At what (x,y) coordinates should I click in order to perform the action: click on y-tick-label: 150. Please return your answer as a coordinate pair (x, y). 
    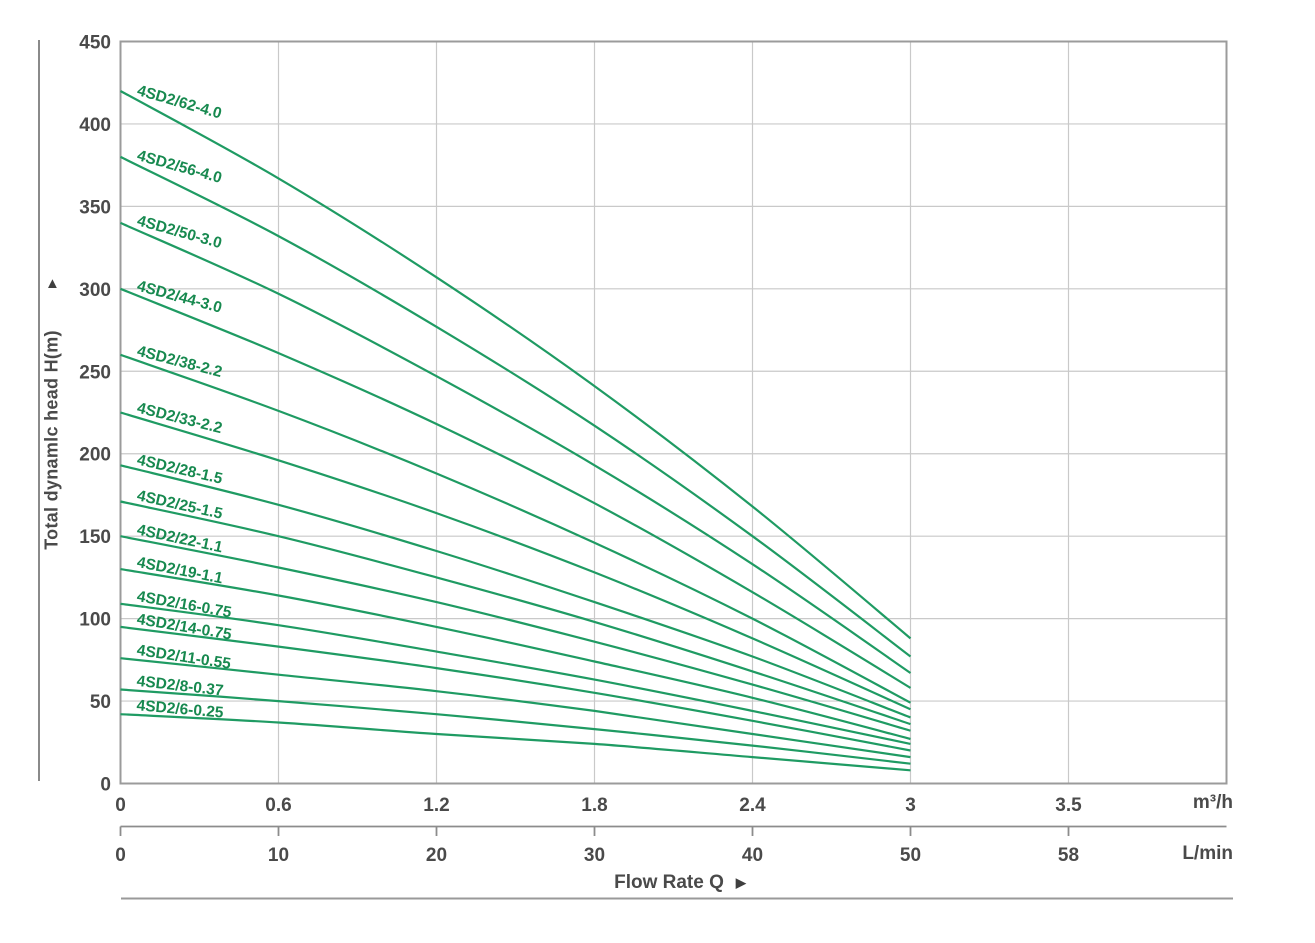
    Looking at the image, I should click on (95, 537).